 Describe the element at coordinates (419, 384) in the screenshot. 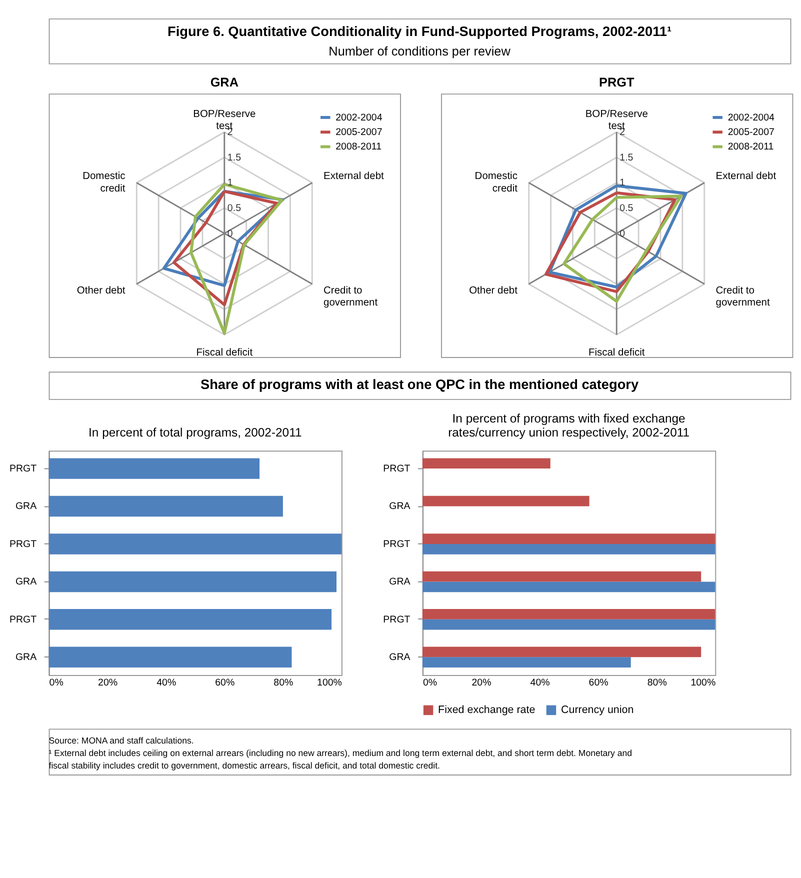

I see `text: Share of programs with at least one QPC in the mentioned category` at that location.